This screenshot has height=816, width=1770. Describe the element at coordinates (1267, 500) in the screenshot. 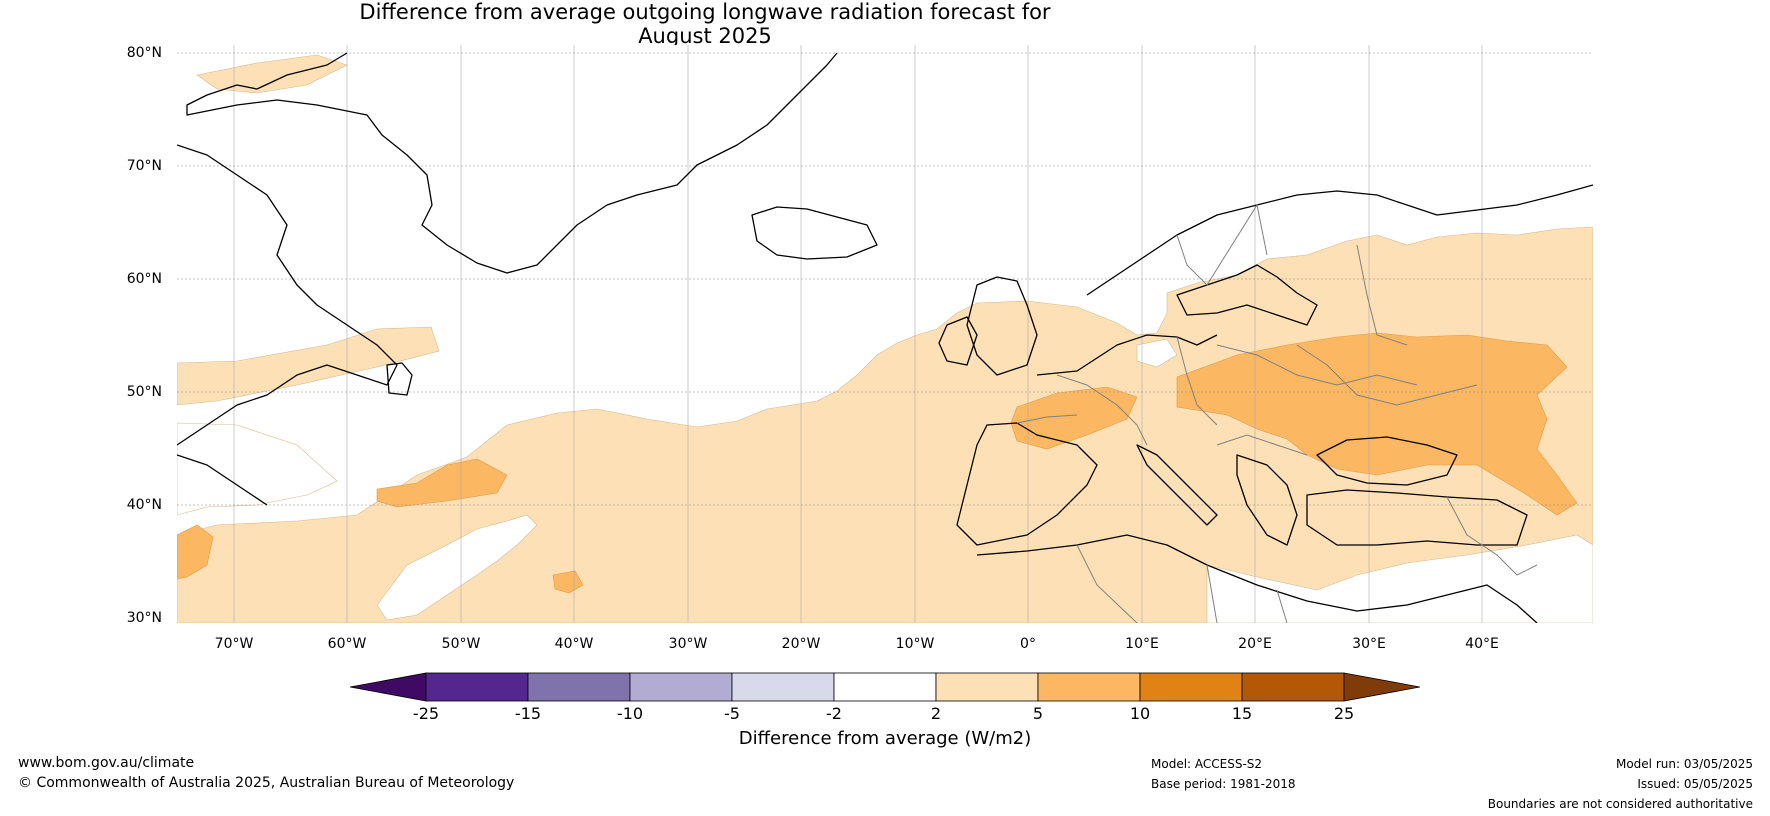

I see `coast-balkans-greece` at that location.